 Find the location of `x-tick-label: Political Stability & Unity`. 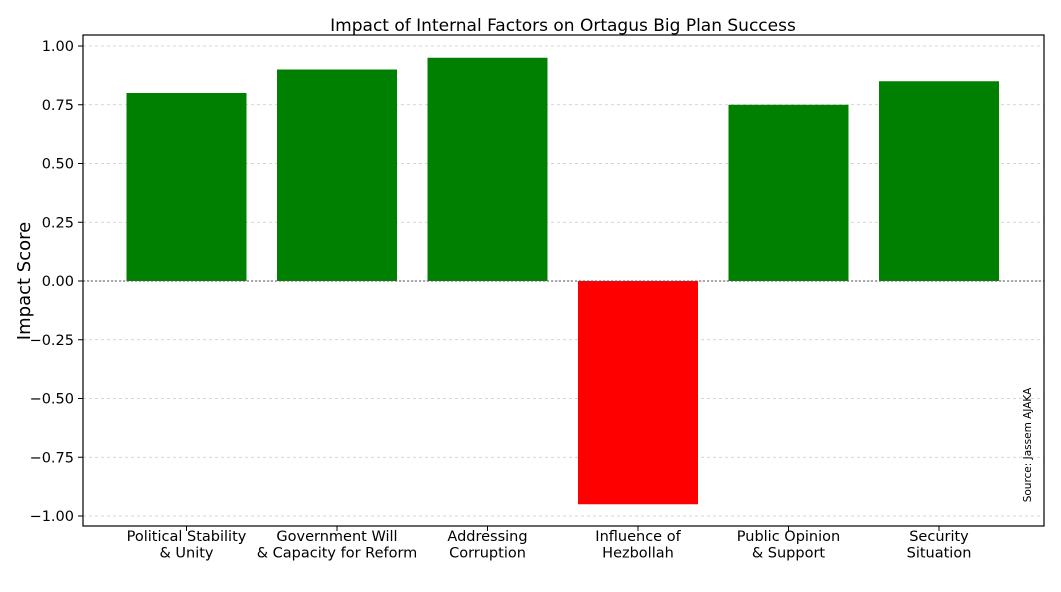

x-tick-label: Political Stability & Unity is located at coordinates (187, 545).